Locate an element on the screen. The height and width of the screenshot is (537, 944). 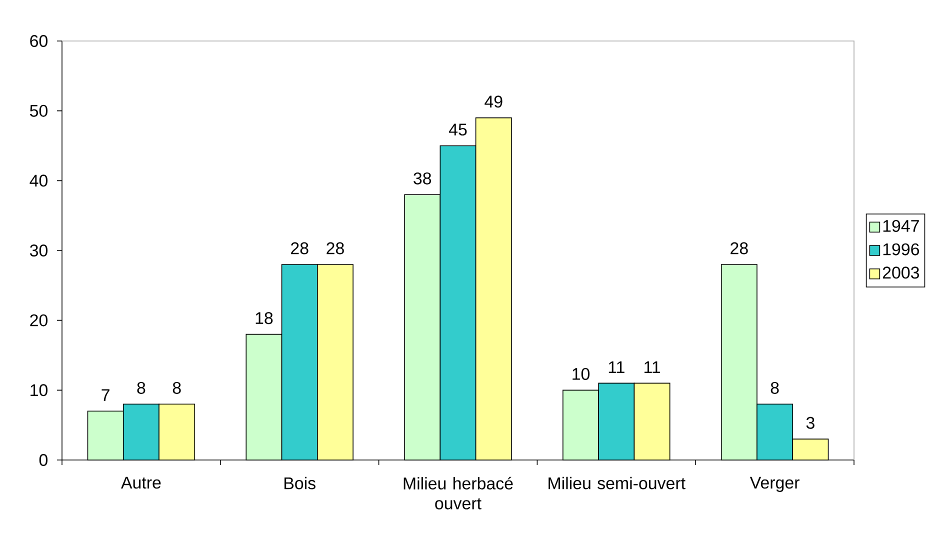
legend-label: 1947 is located at coordinates (901, 226).